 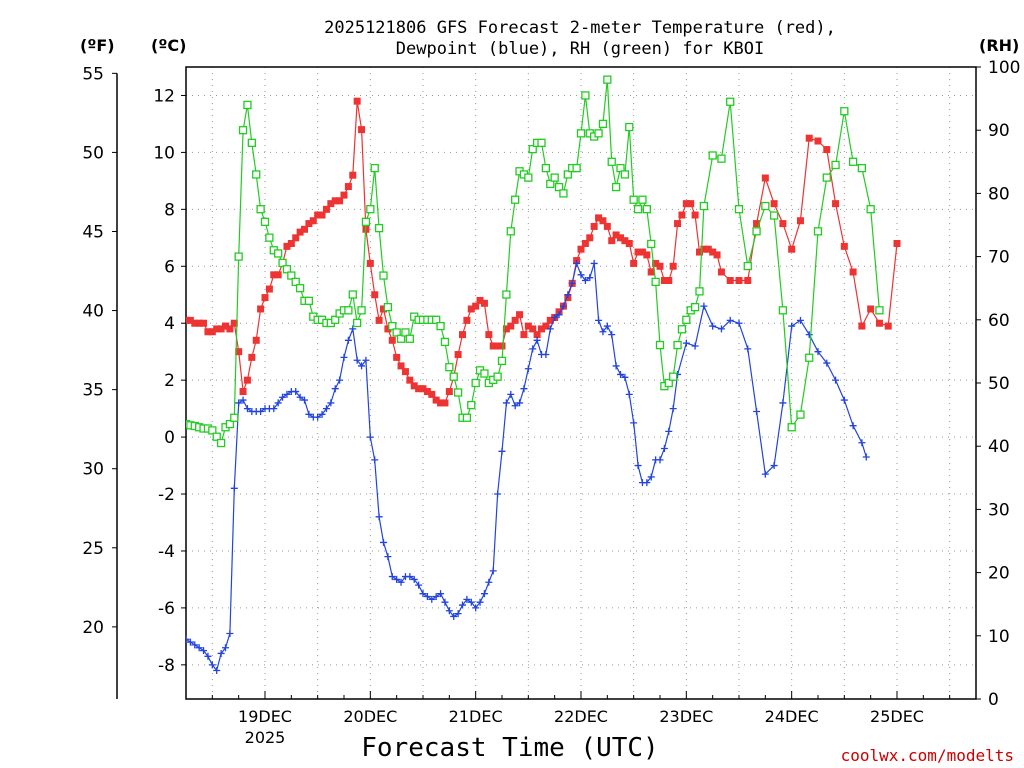 I want to click on celsius-tick-label: 2, so click(x=169, y=381).